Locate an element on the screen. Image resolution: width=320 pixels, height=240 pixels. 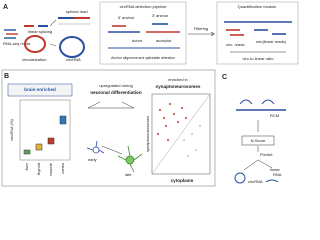
linear-rna: linear is located at coordinates (275, 169).